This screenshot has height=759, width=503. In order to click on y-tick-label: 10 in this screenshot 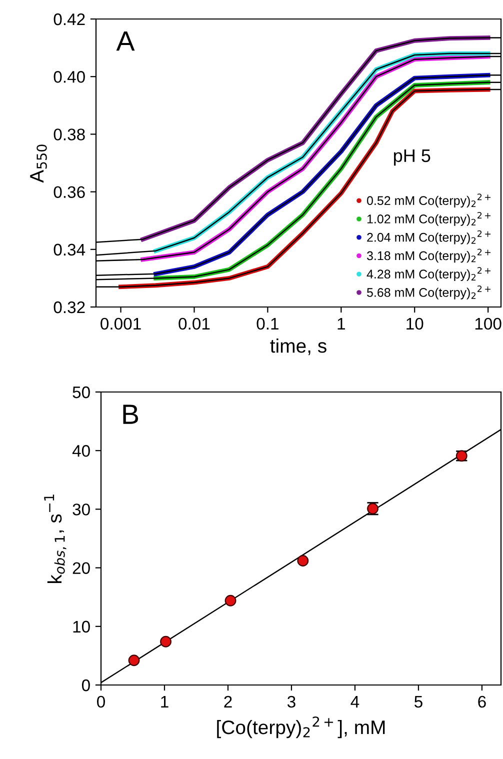, I will do `click(81, 626)`.